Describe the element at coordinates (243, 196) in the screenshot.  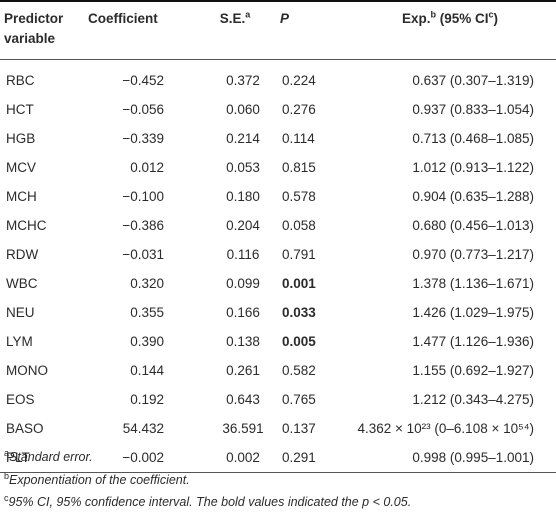
I see `cell-standard-error: 0.180` at that location.